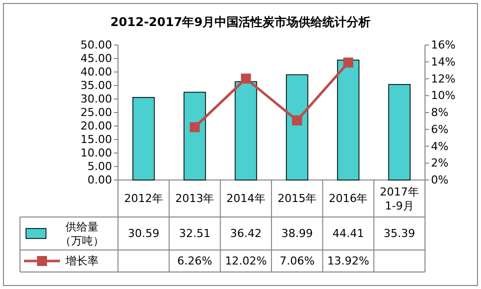 This screenshot has width=481, height=289. What do you see at coordinates (297, 233) in the screenshot?
I see `data-label: 38.99` at bounding box center [297, 233].